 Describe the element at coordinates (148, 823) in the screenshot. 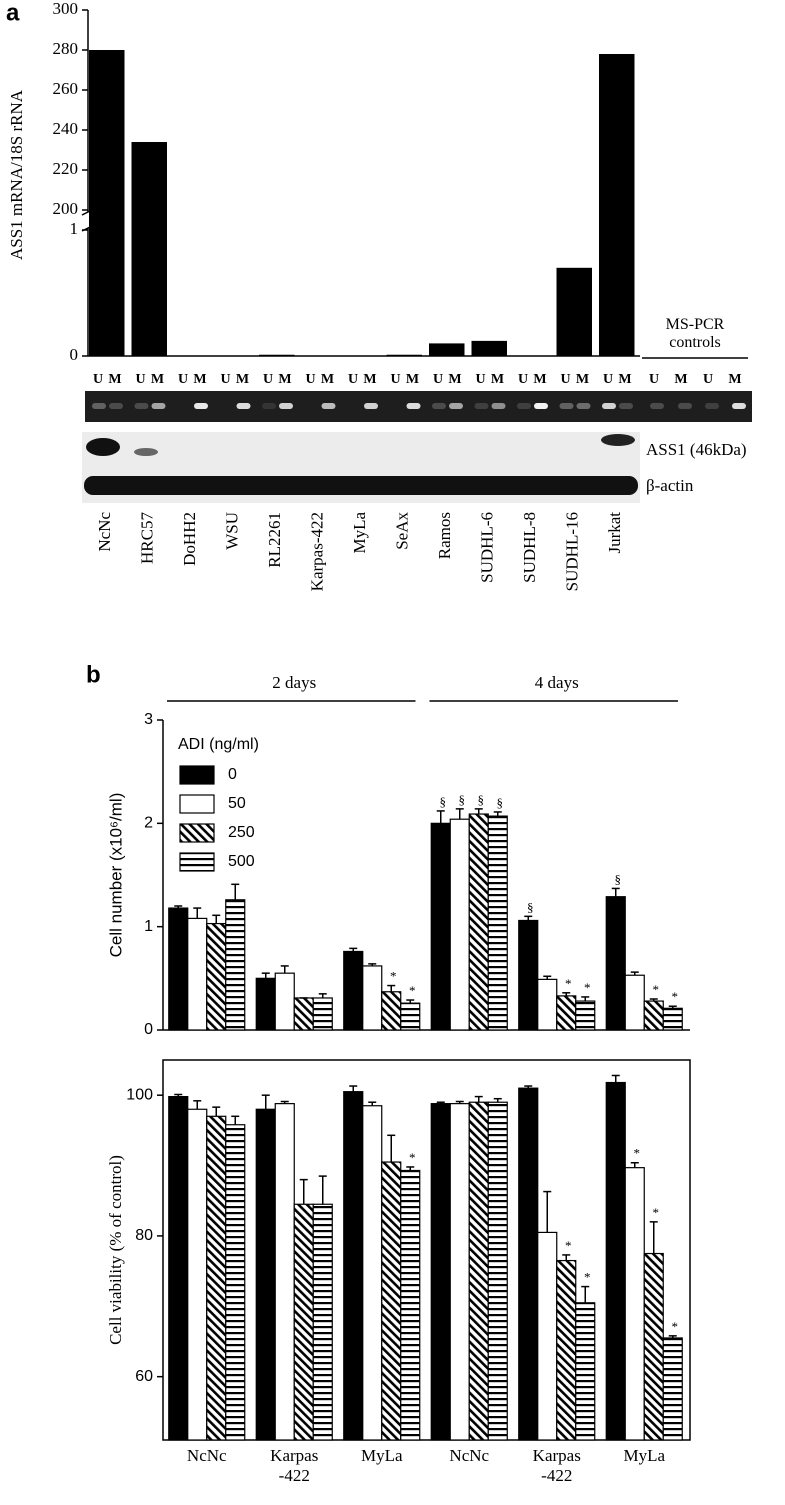

I see `y-tick-label: 2` at that location.